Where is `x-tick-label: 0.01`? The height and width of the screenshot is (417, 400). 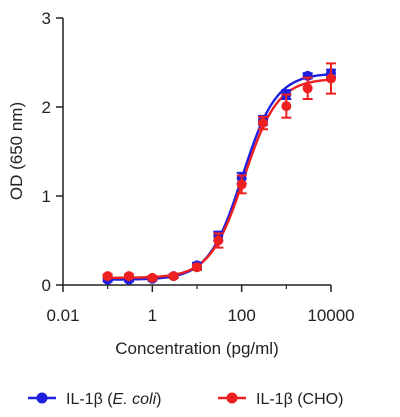
x-tick-label: 0.01 is located at coordinates (62, 315).